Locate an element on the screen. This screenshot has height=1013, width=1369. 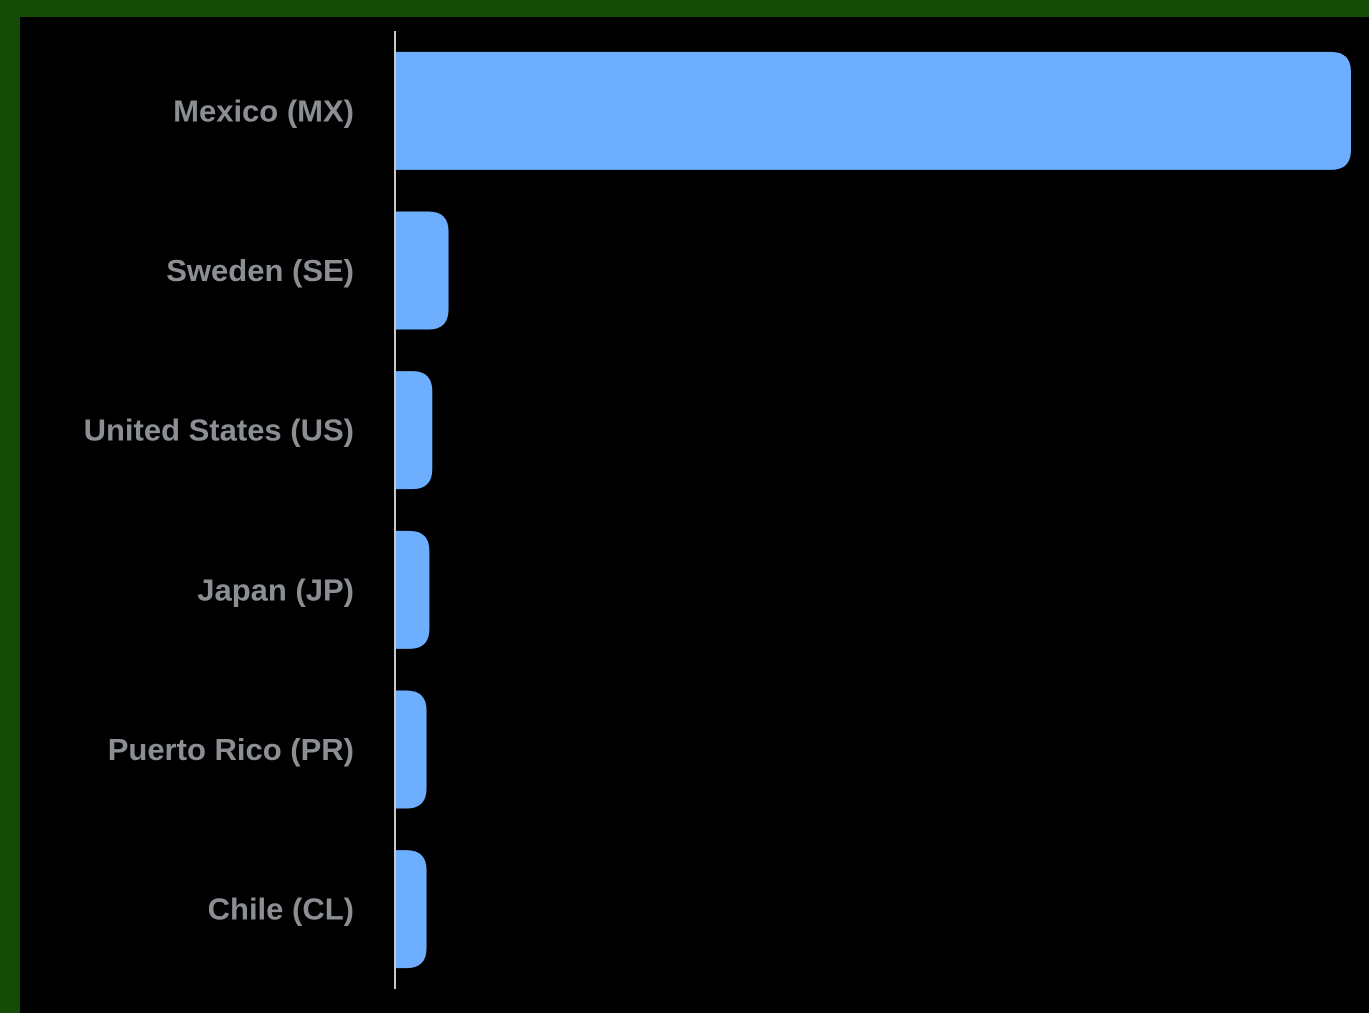
category-label: Mexico (MX) is located at coordinates (263, 110).